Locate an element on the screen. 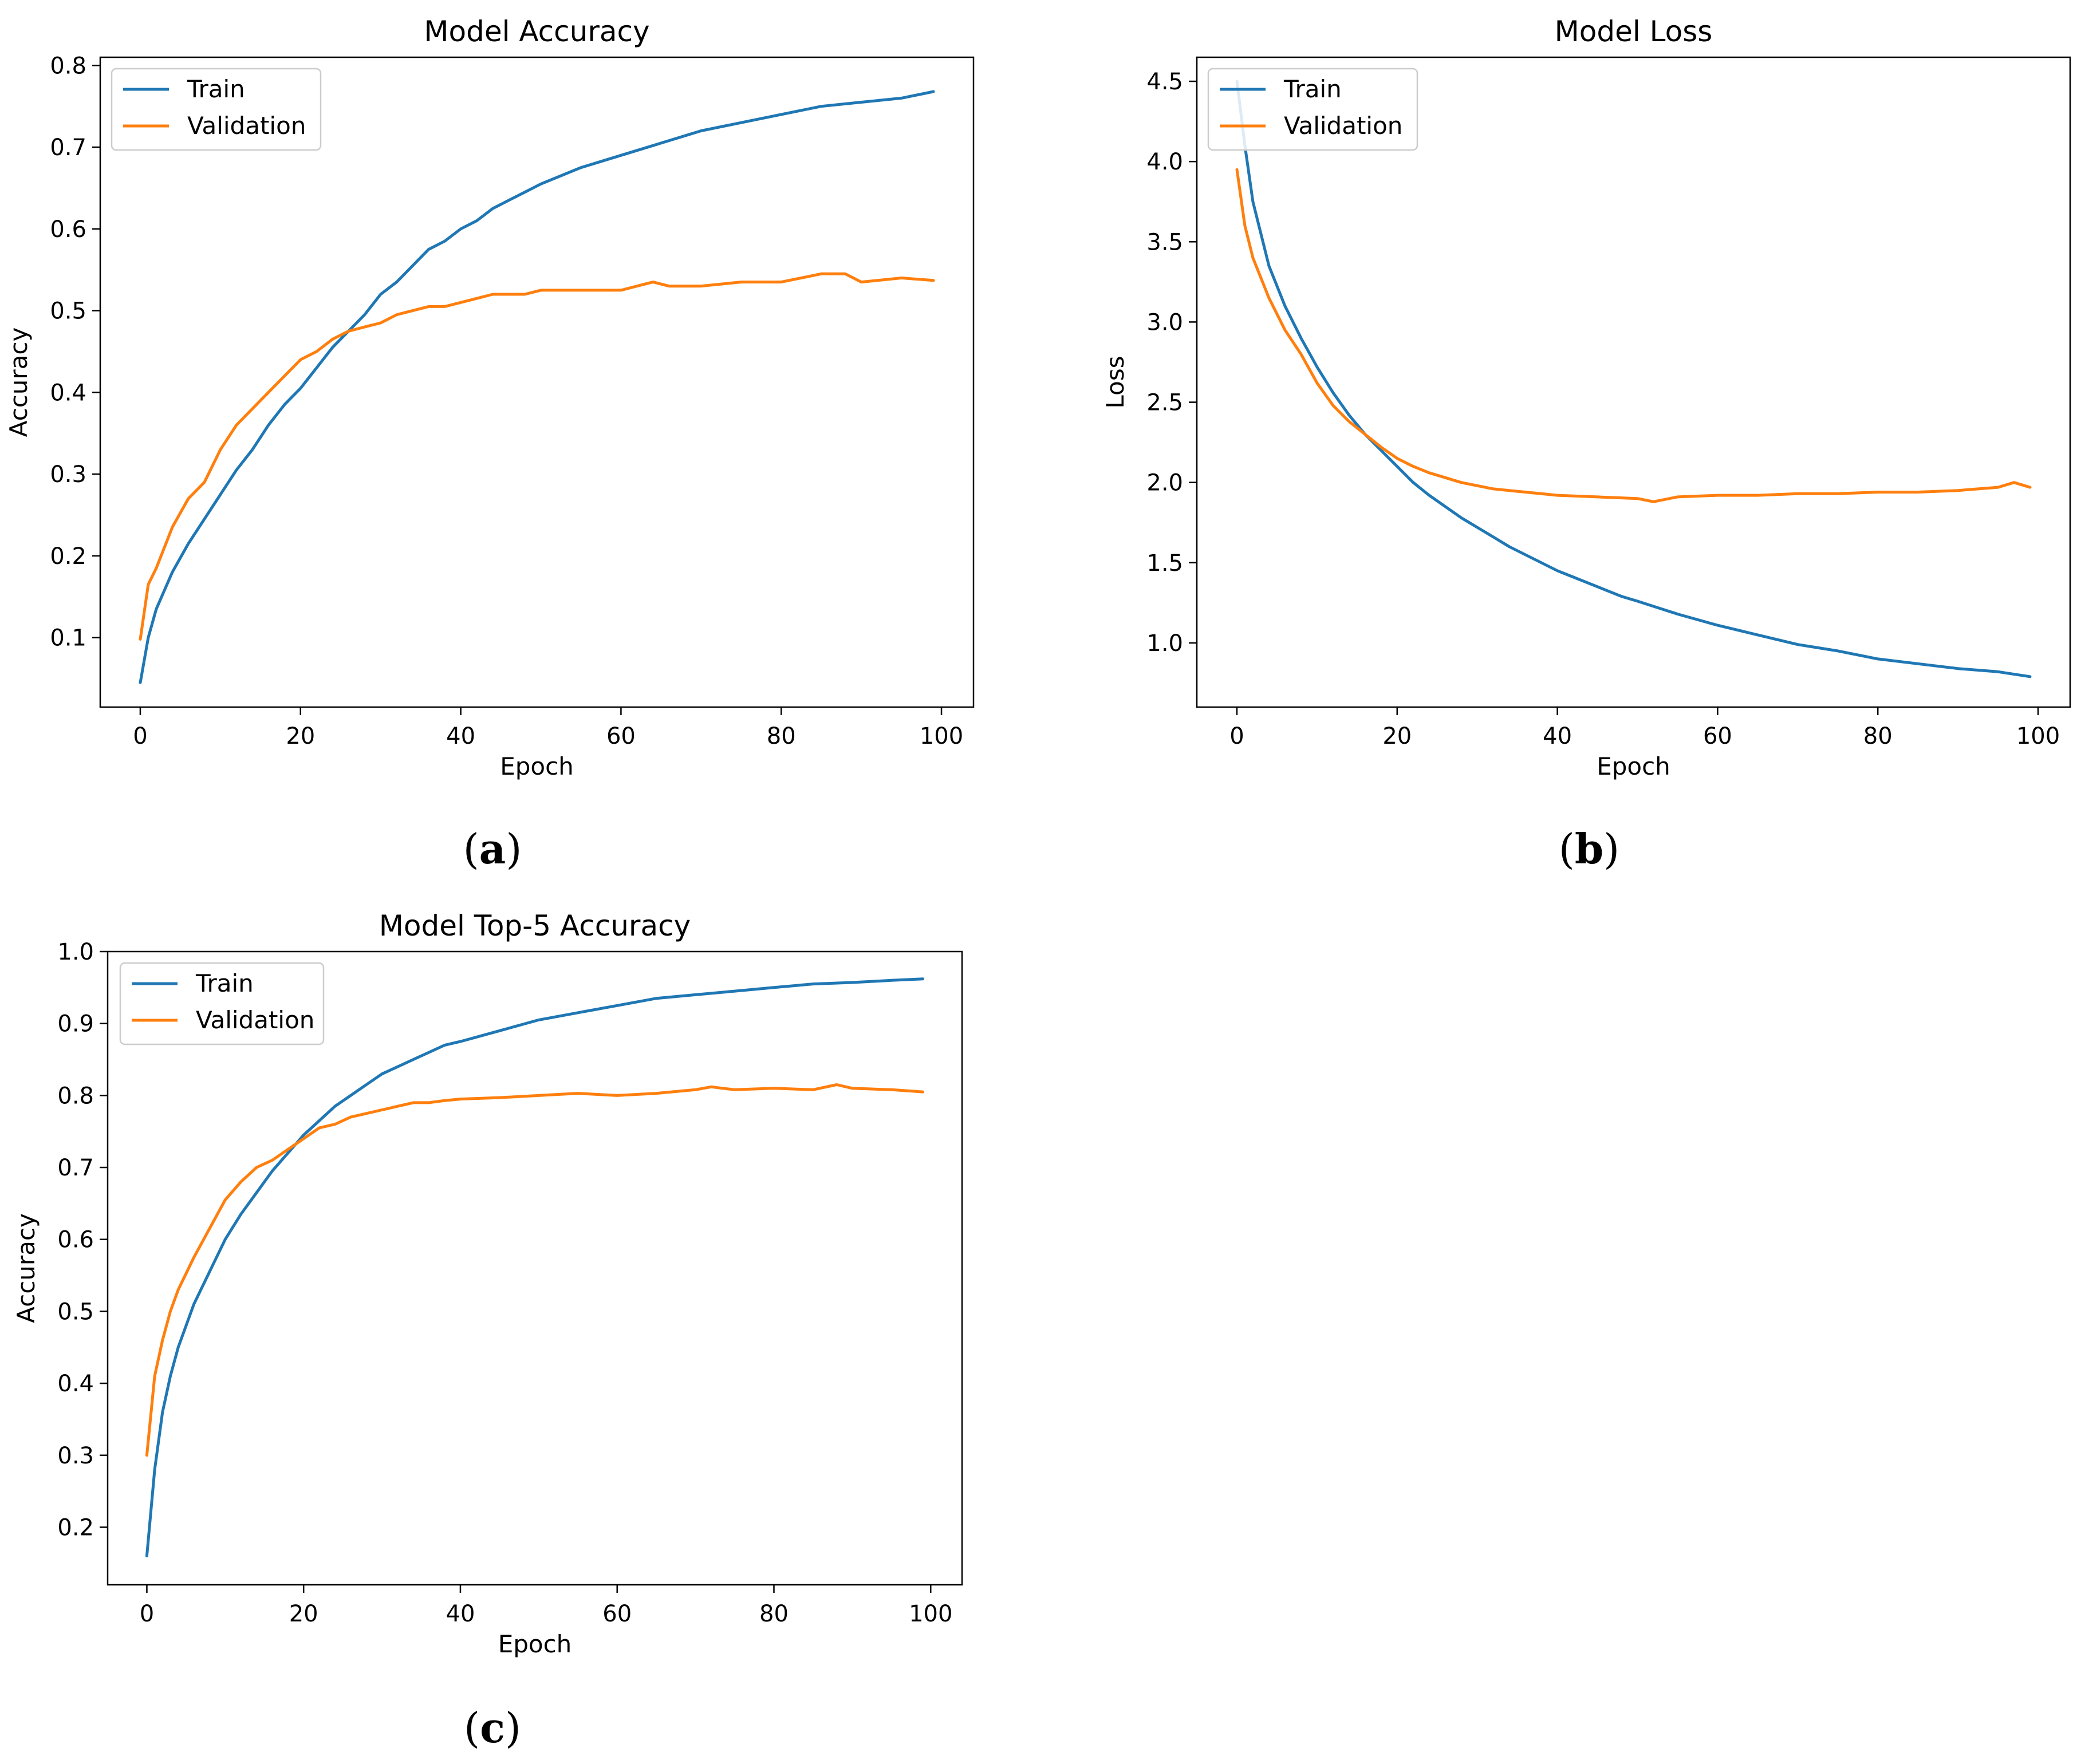 The height and width of the screenshot is (1764, 2077). panel-label-c: (c) is located at coordinates (492, 1727).